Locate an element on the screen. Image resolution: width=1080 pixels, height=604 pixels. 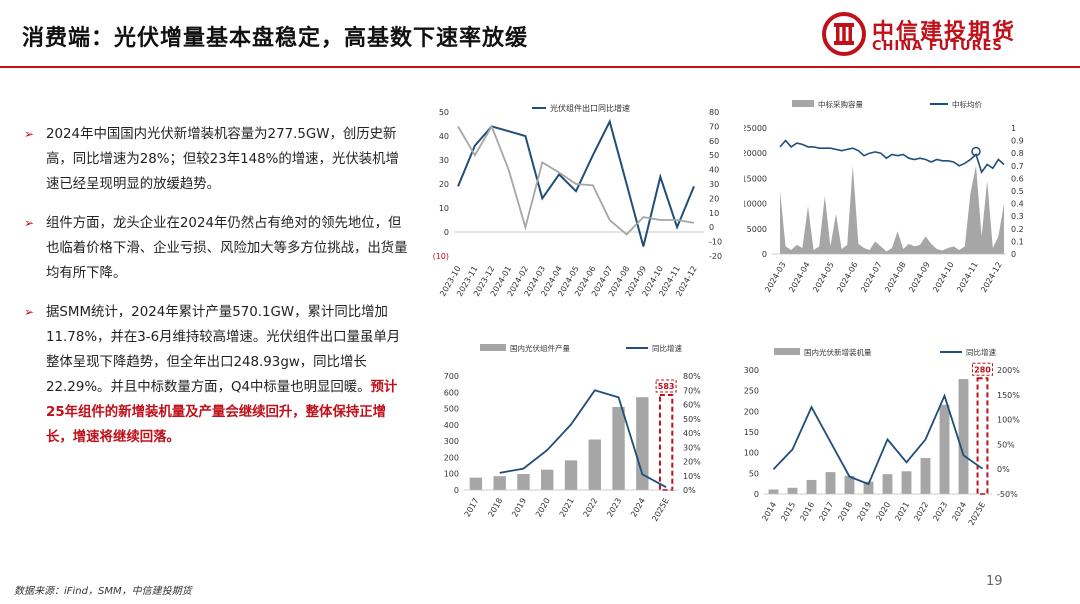
y-right-tick-label: 80 is located at coordinates (714, 112).